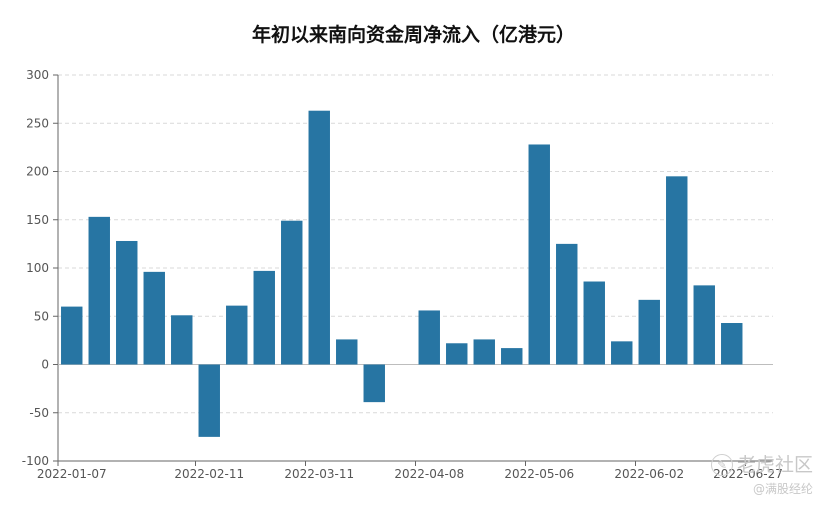  I want to click on watermark-main: ✎ 老虎社区, so click(761, 463).